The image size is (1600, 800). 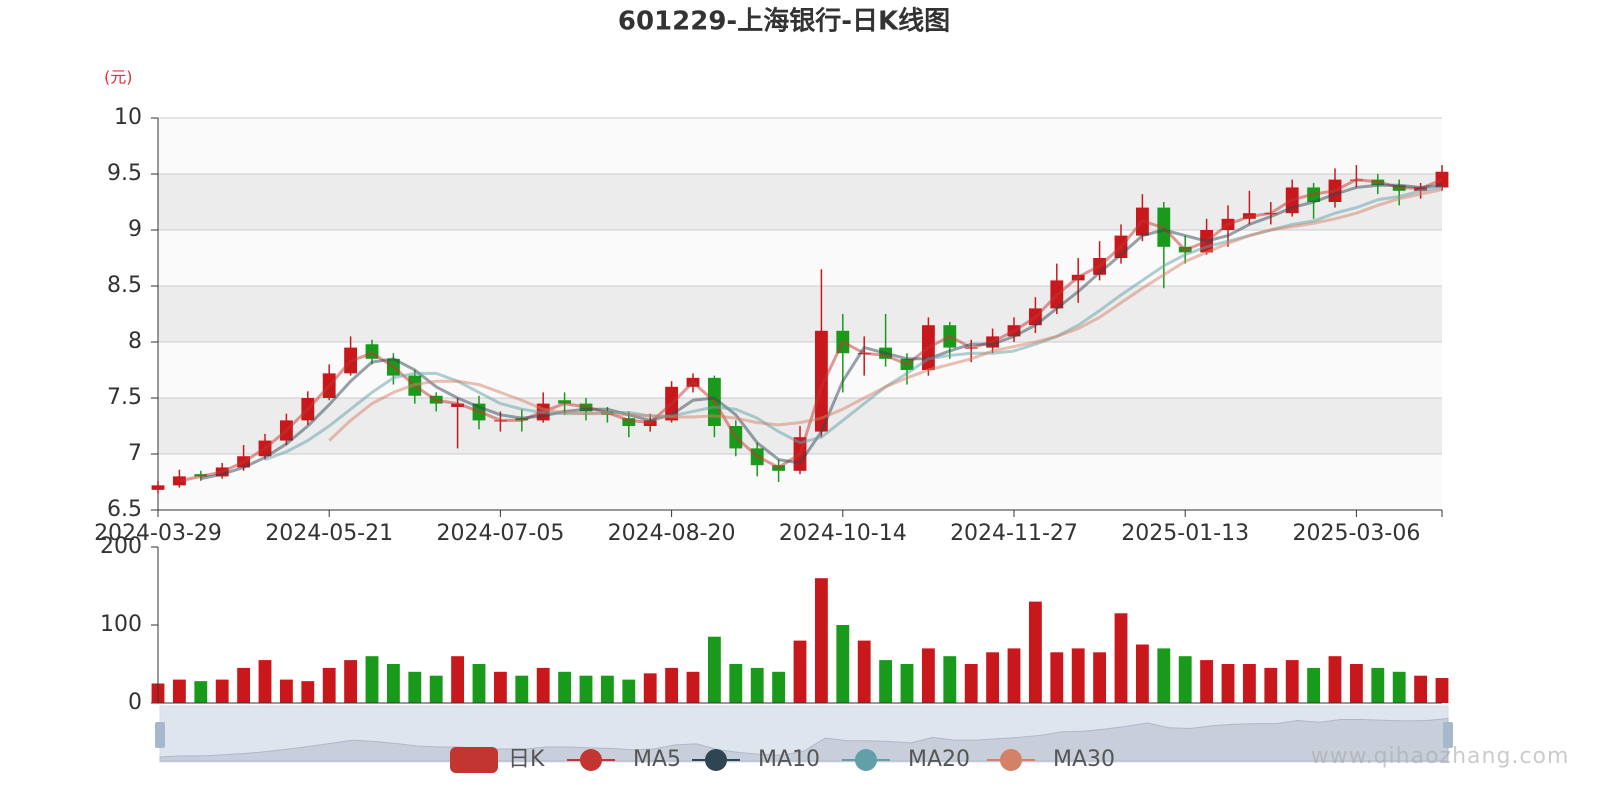 What do you see at coordinates (121, 624) in the screenshot?
I see `y-tick-label: 100` at bounding box center [121, 624].